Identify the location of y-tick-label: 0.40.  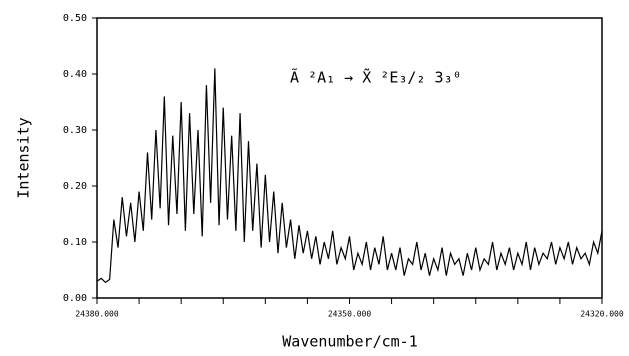
(75, 74).